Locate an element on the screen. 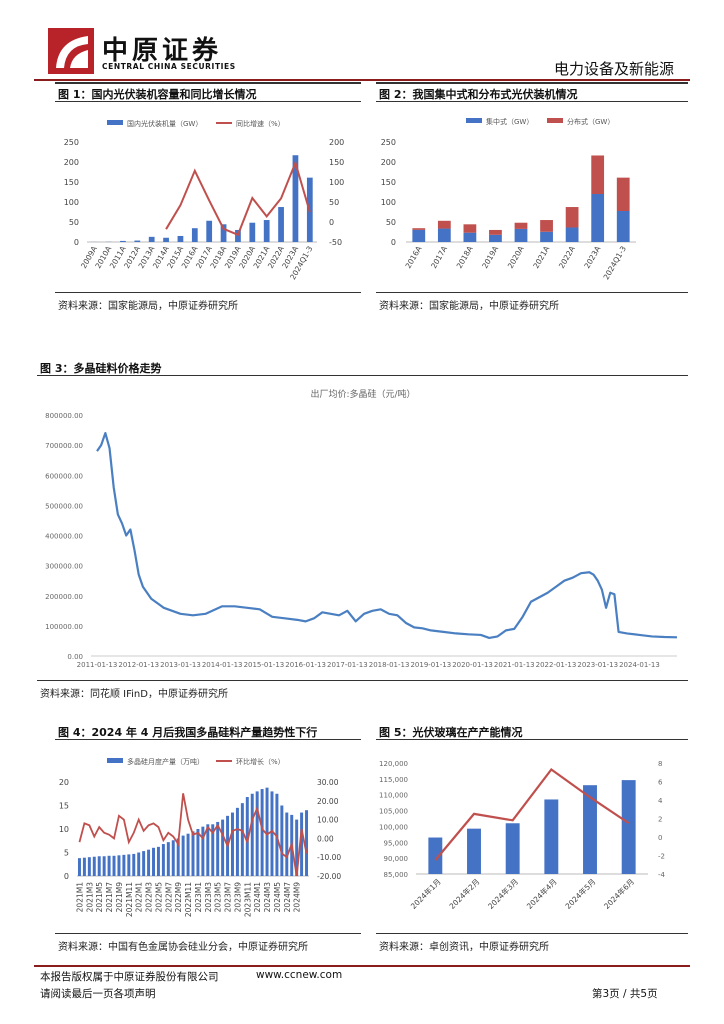 The image size is (724, 1024). fig4-ytick-left: 10 is located at coordinates (64, 829).